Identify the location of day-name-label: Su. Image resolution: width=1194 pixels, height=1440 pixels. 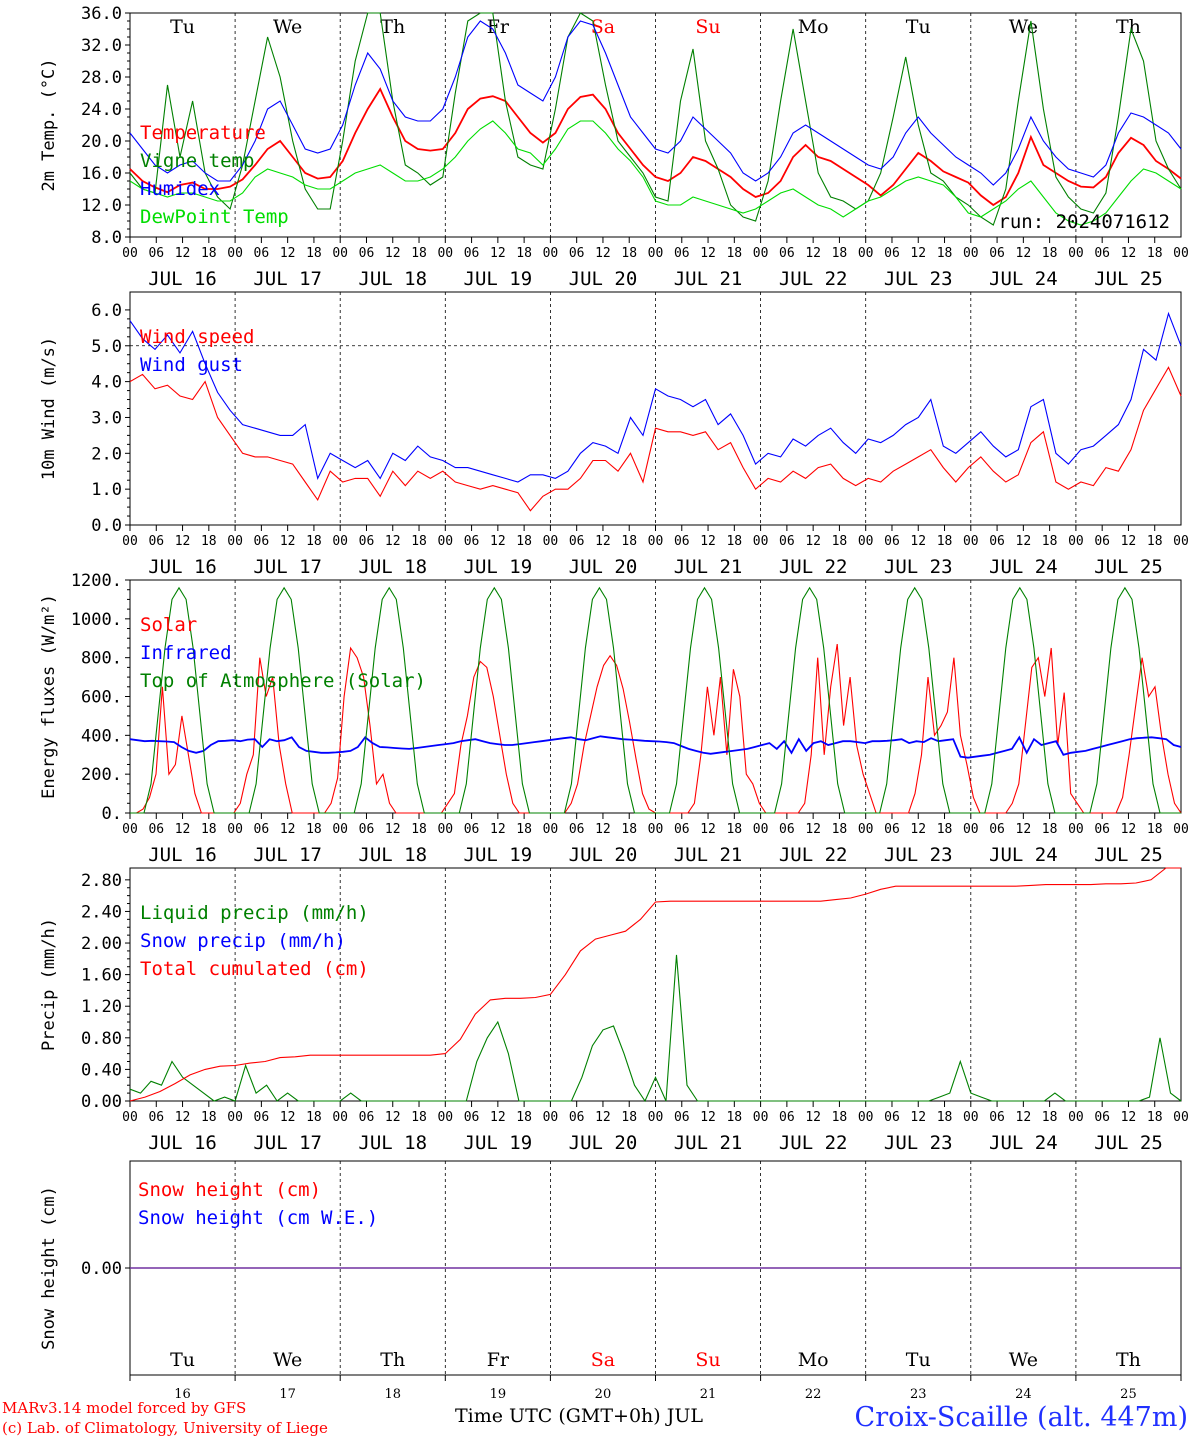
(707, 1360).